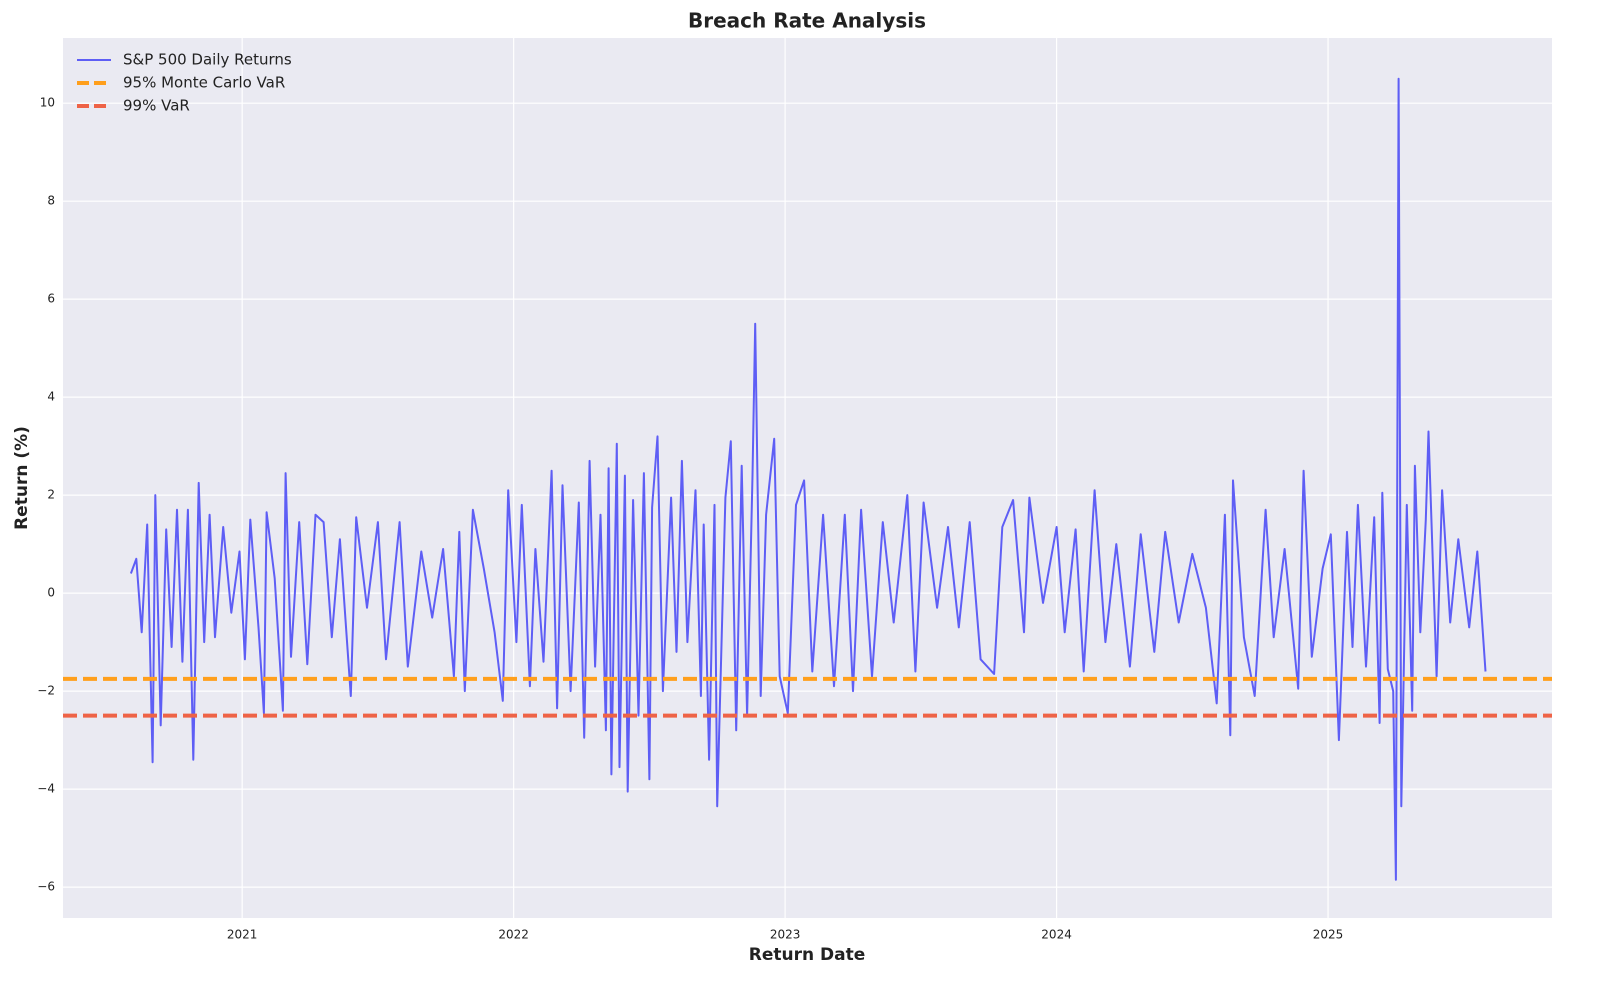 Image resolution: width=1600 pixels, height=1000 pixels. Describe the element at coordinates (46, 887) in the screenshot. I see `y-tick-label: −6` at that location.